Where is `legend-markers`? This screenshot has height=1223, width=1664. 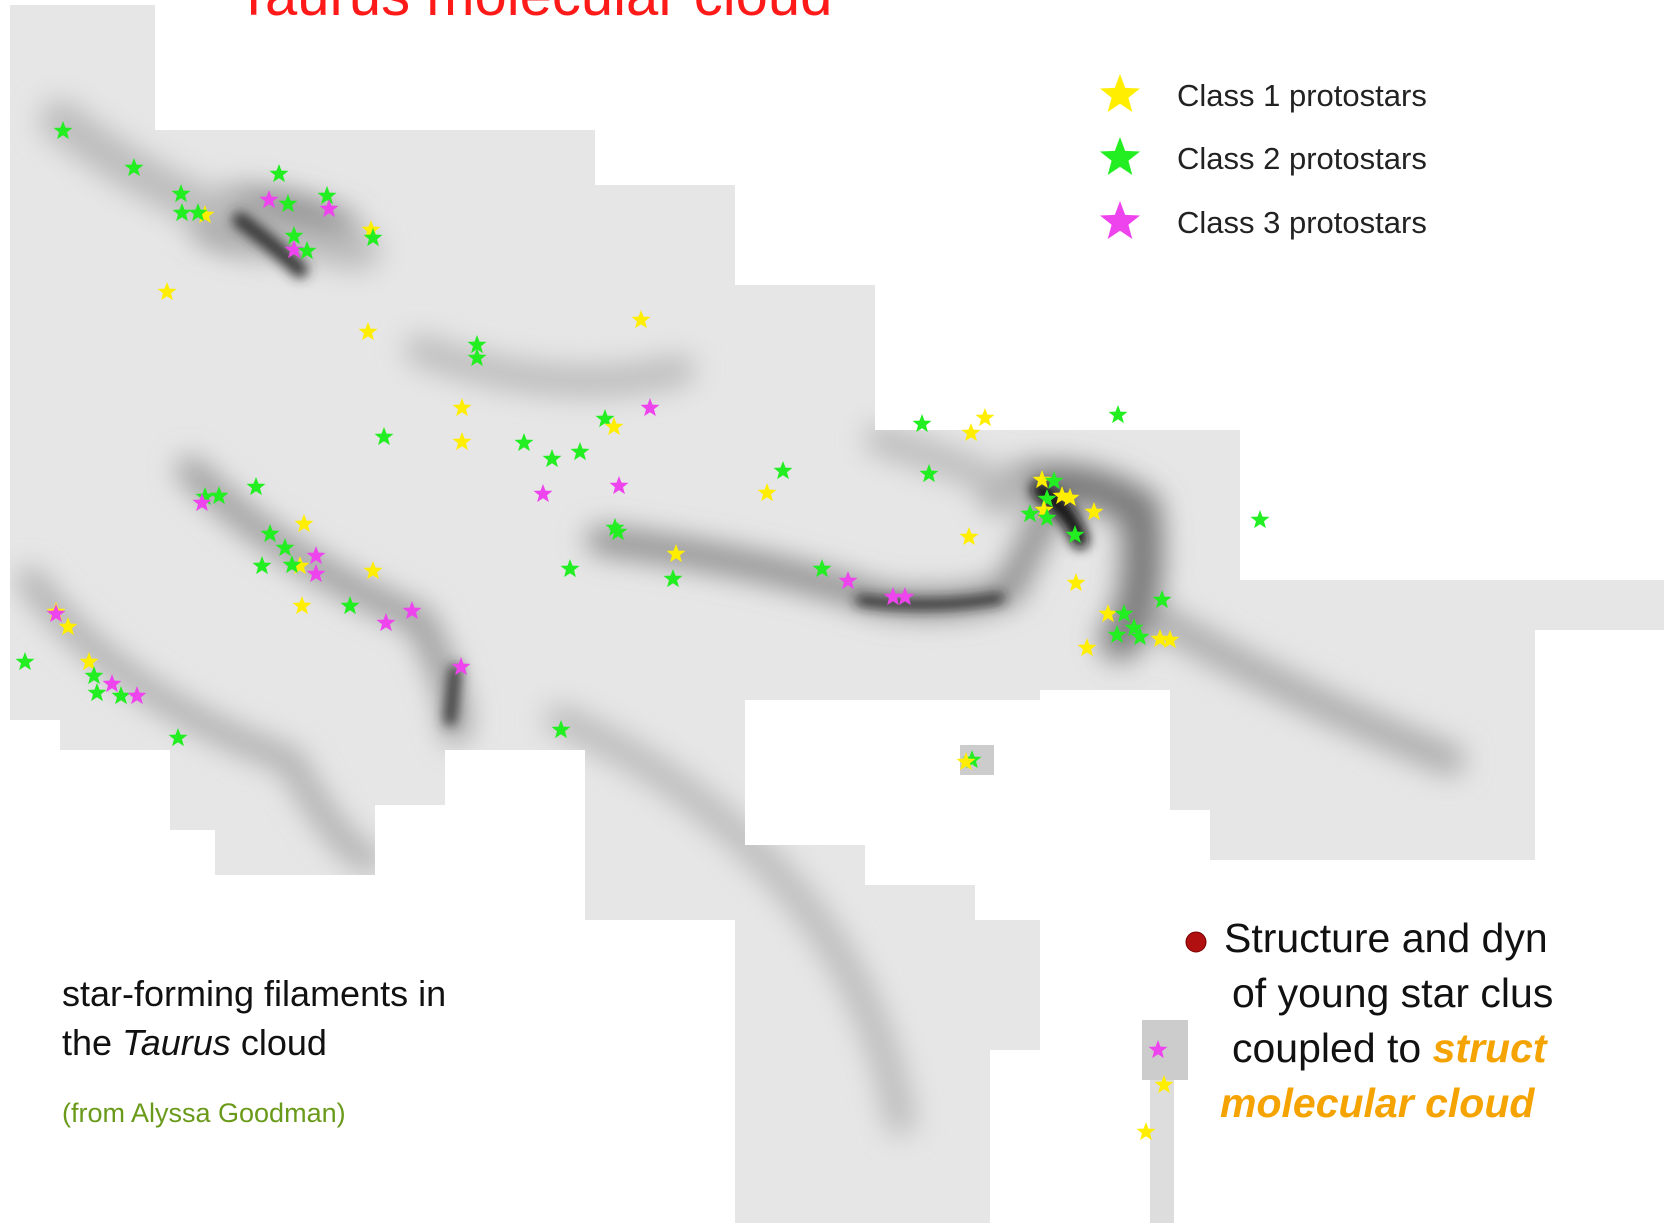
legend-markers is located at coordinates (1120, 156).